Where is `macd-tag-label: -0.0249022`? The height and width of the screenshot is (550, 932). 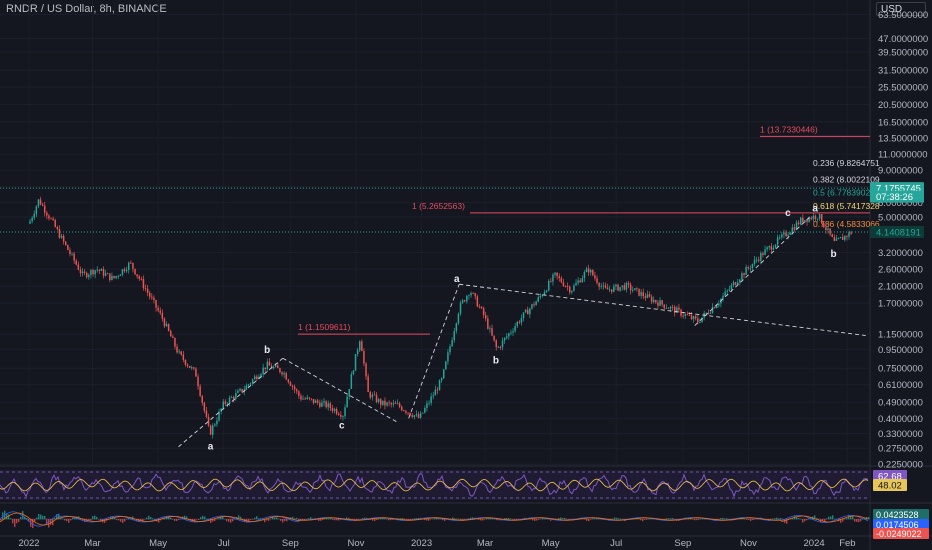 macd-tag-label: -0.0249022 is located at coordinates (899, 534).